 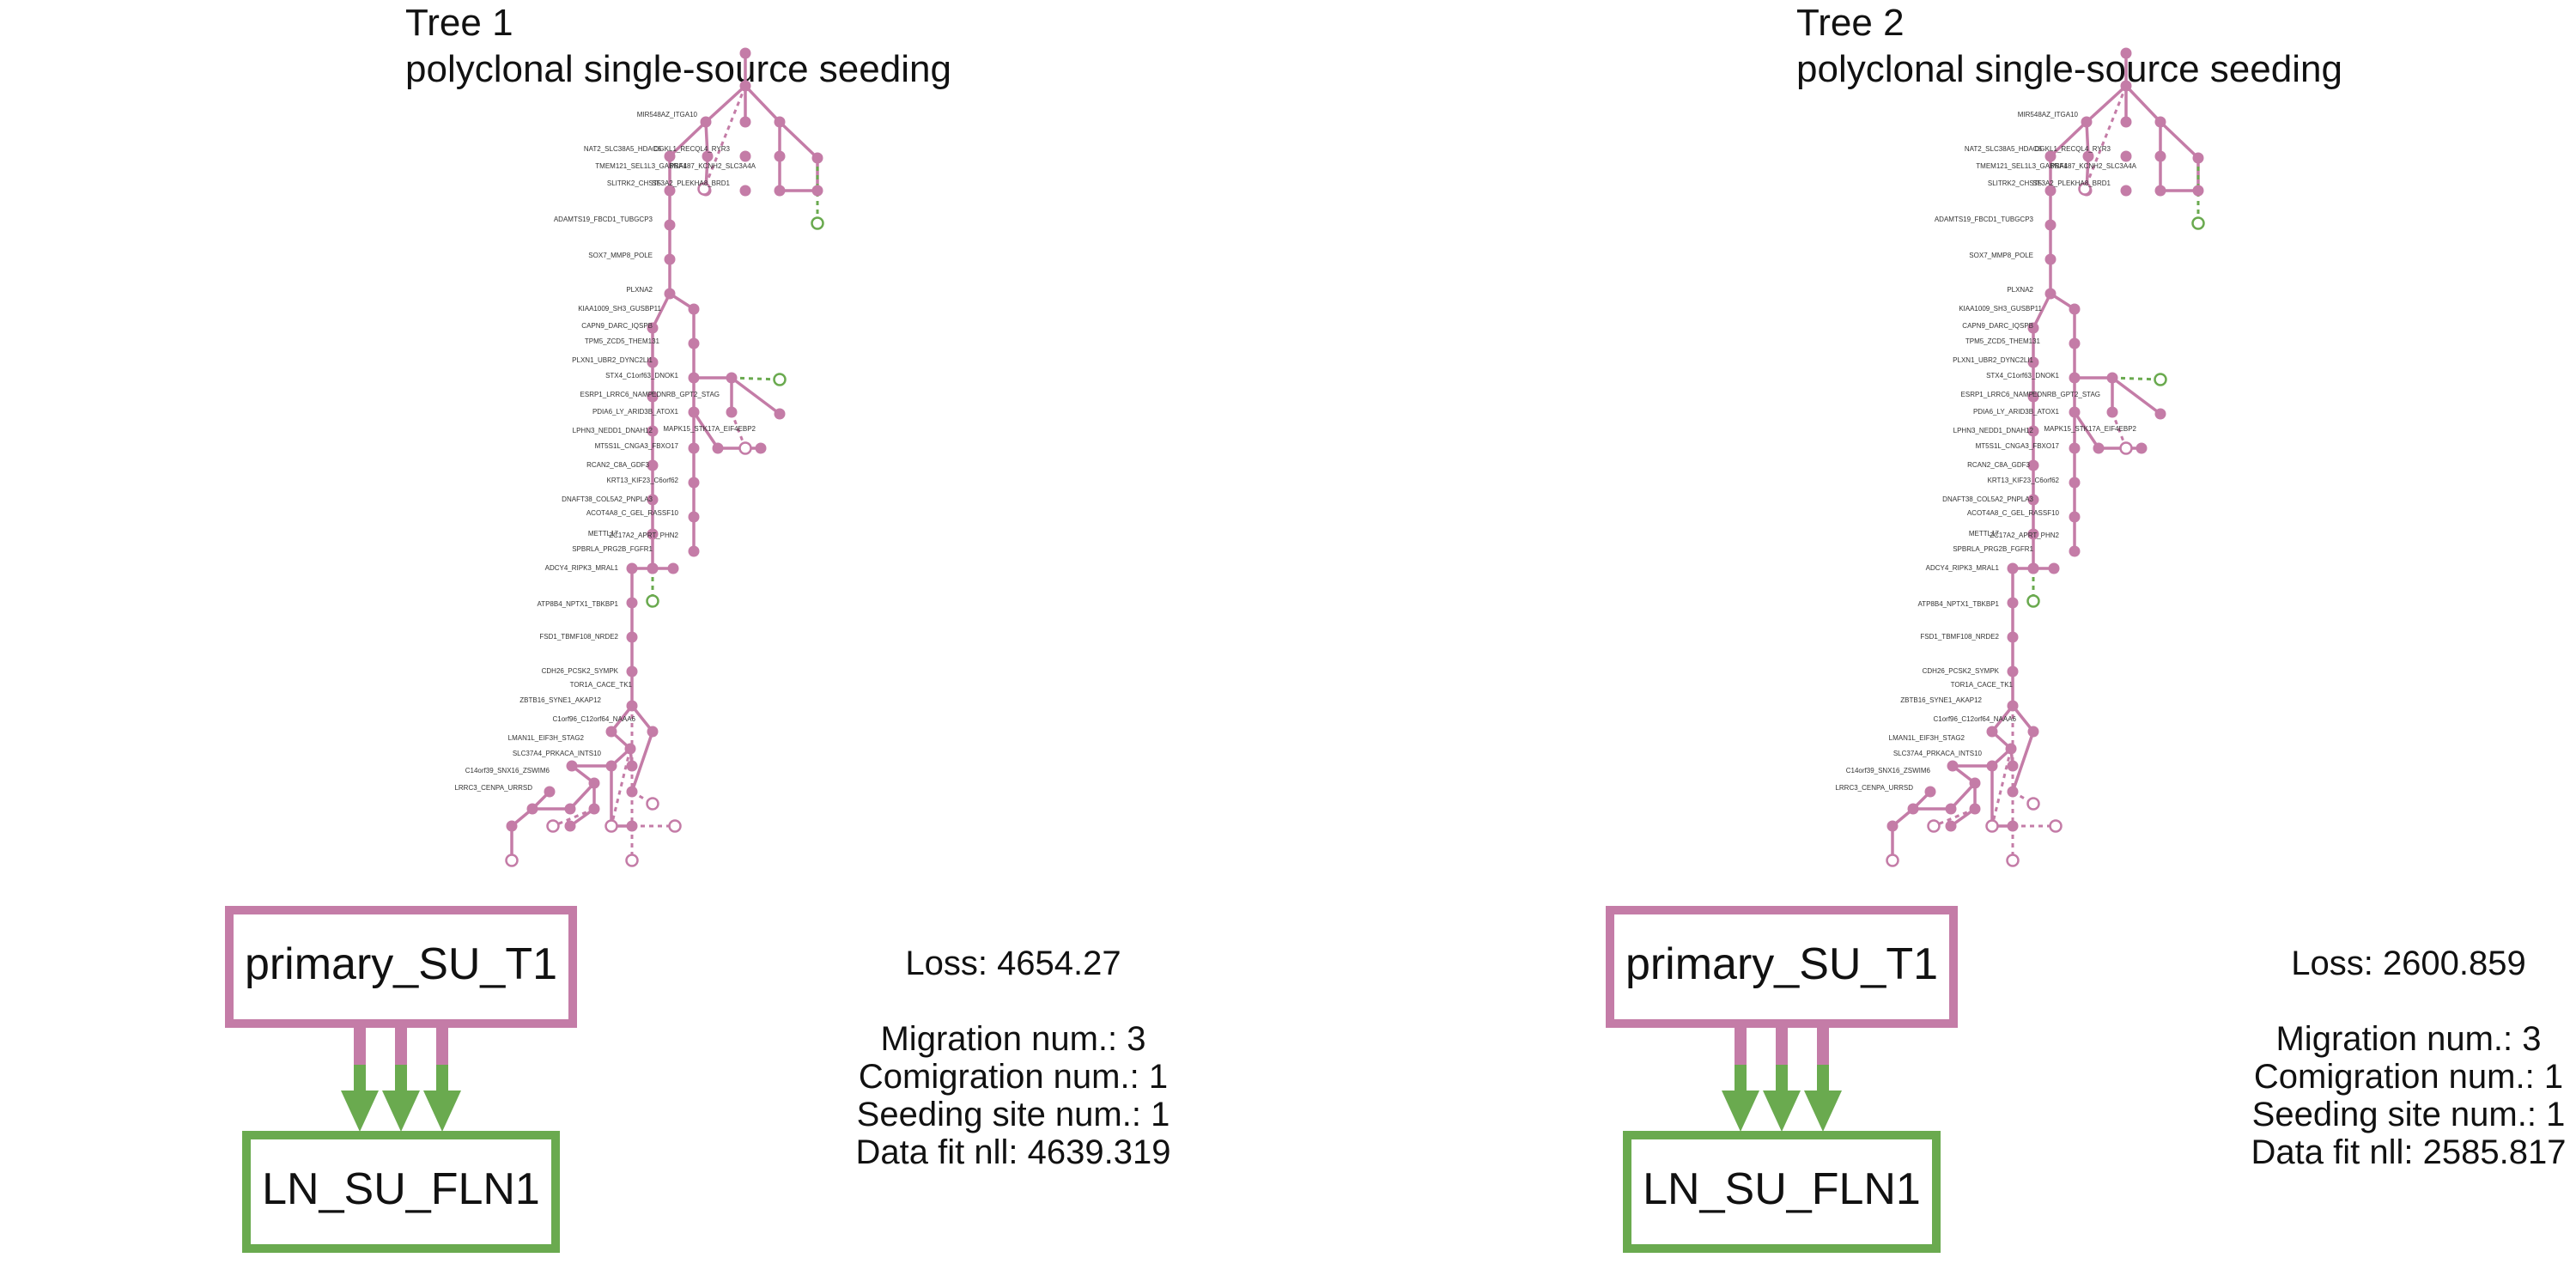 What do you see at coordinates (1782, 1079) in the screenshot?
I see `migration-edges` at bounding box center [1782, 1079].